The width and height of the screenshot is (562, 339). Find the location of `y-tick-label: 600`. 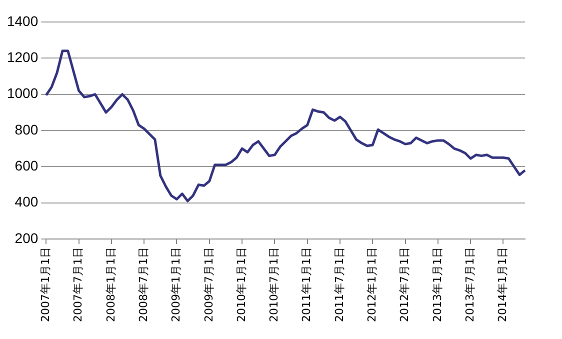

y-tick-label: 600 is located at coordinates (26, 166).